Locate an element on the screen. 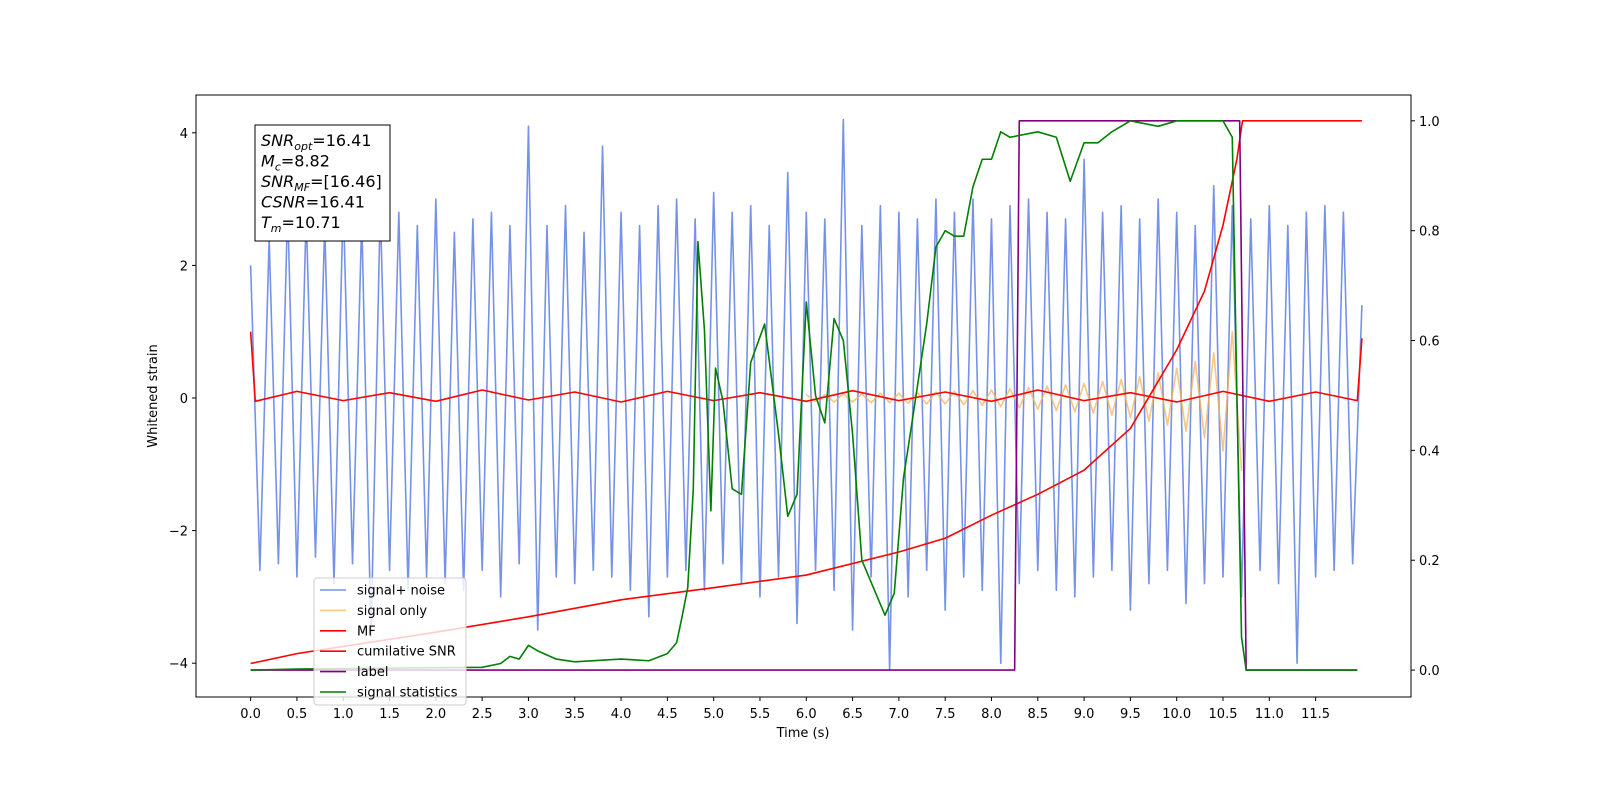 Image resolution: width=1600 pixels, height=804 pixels. x-tick-label: 10.0 is located at coordinates (1176, 714).